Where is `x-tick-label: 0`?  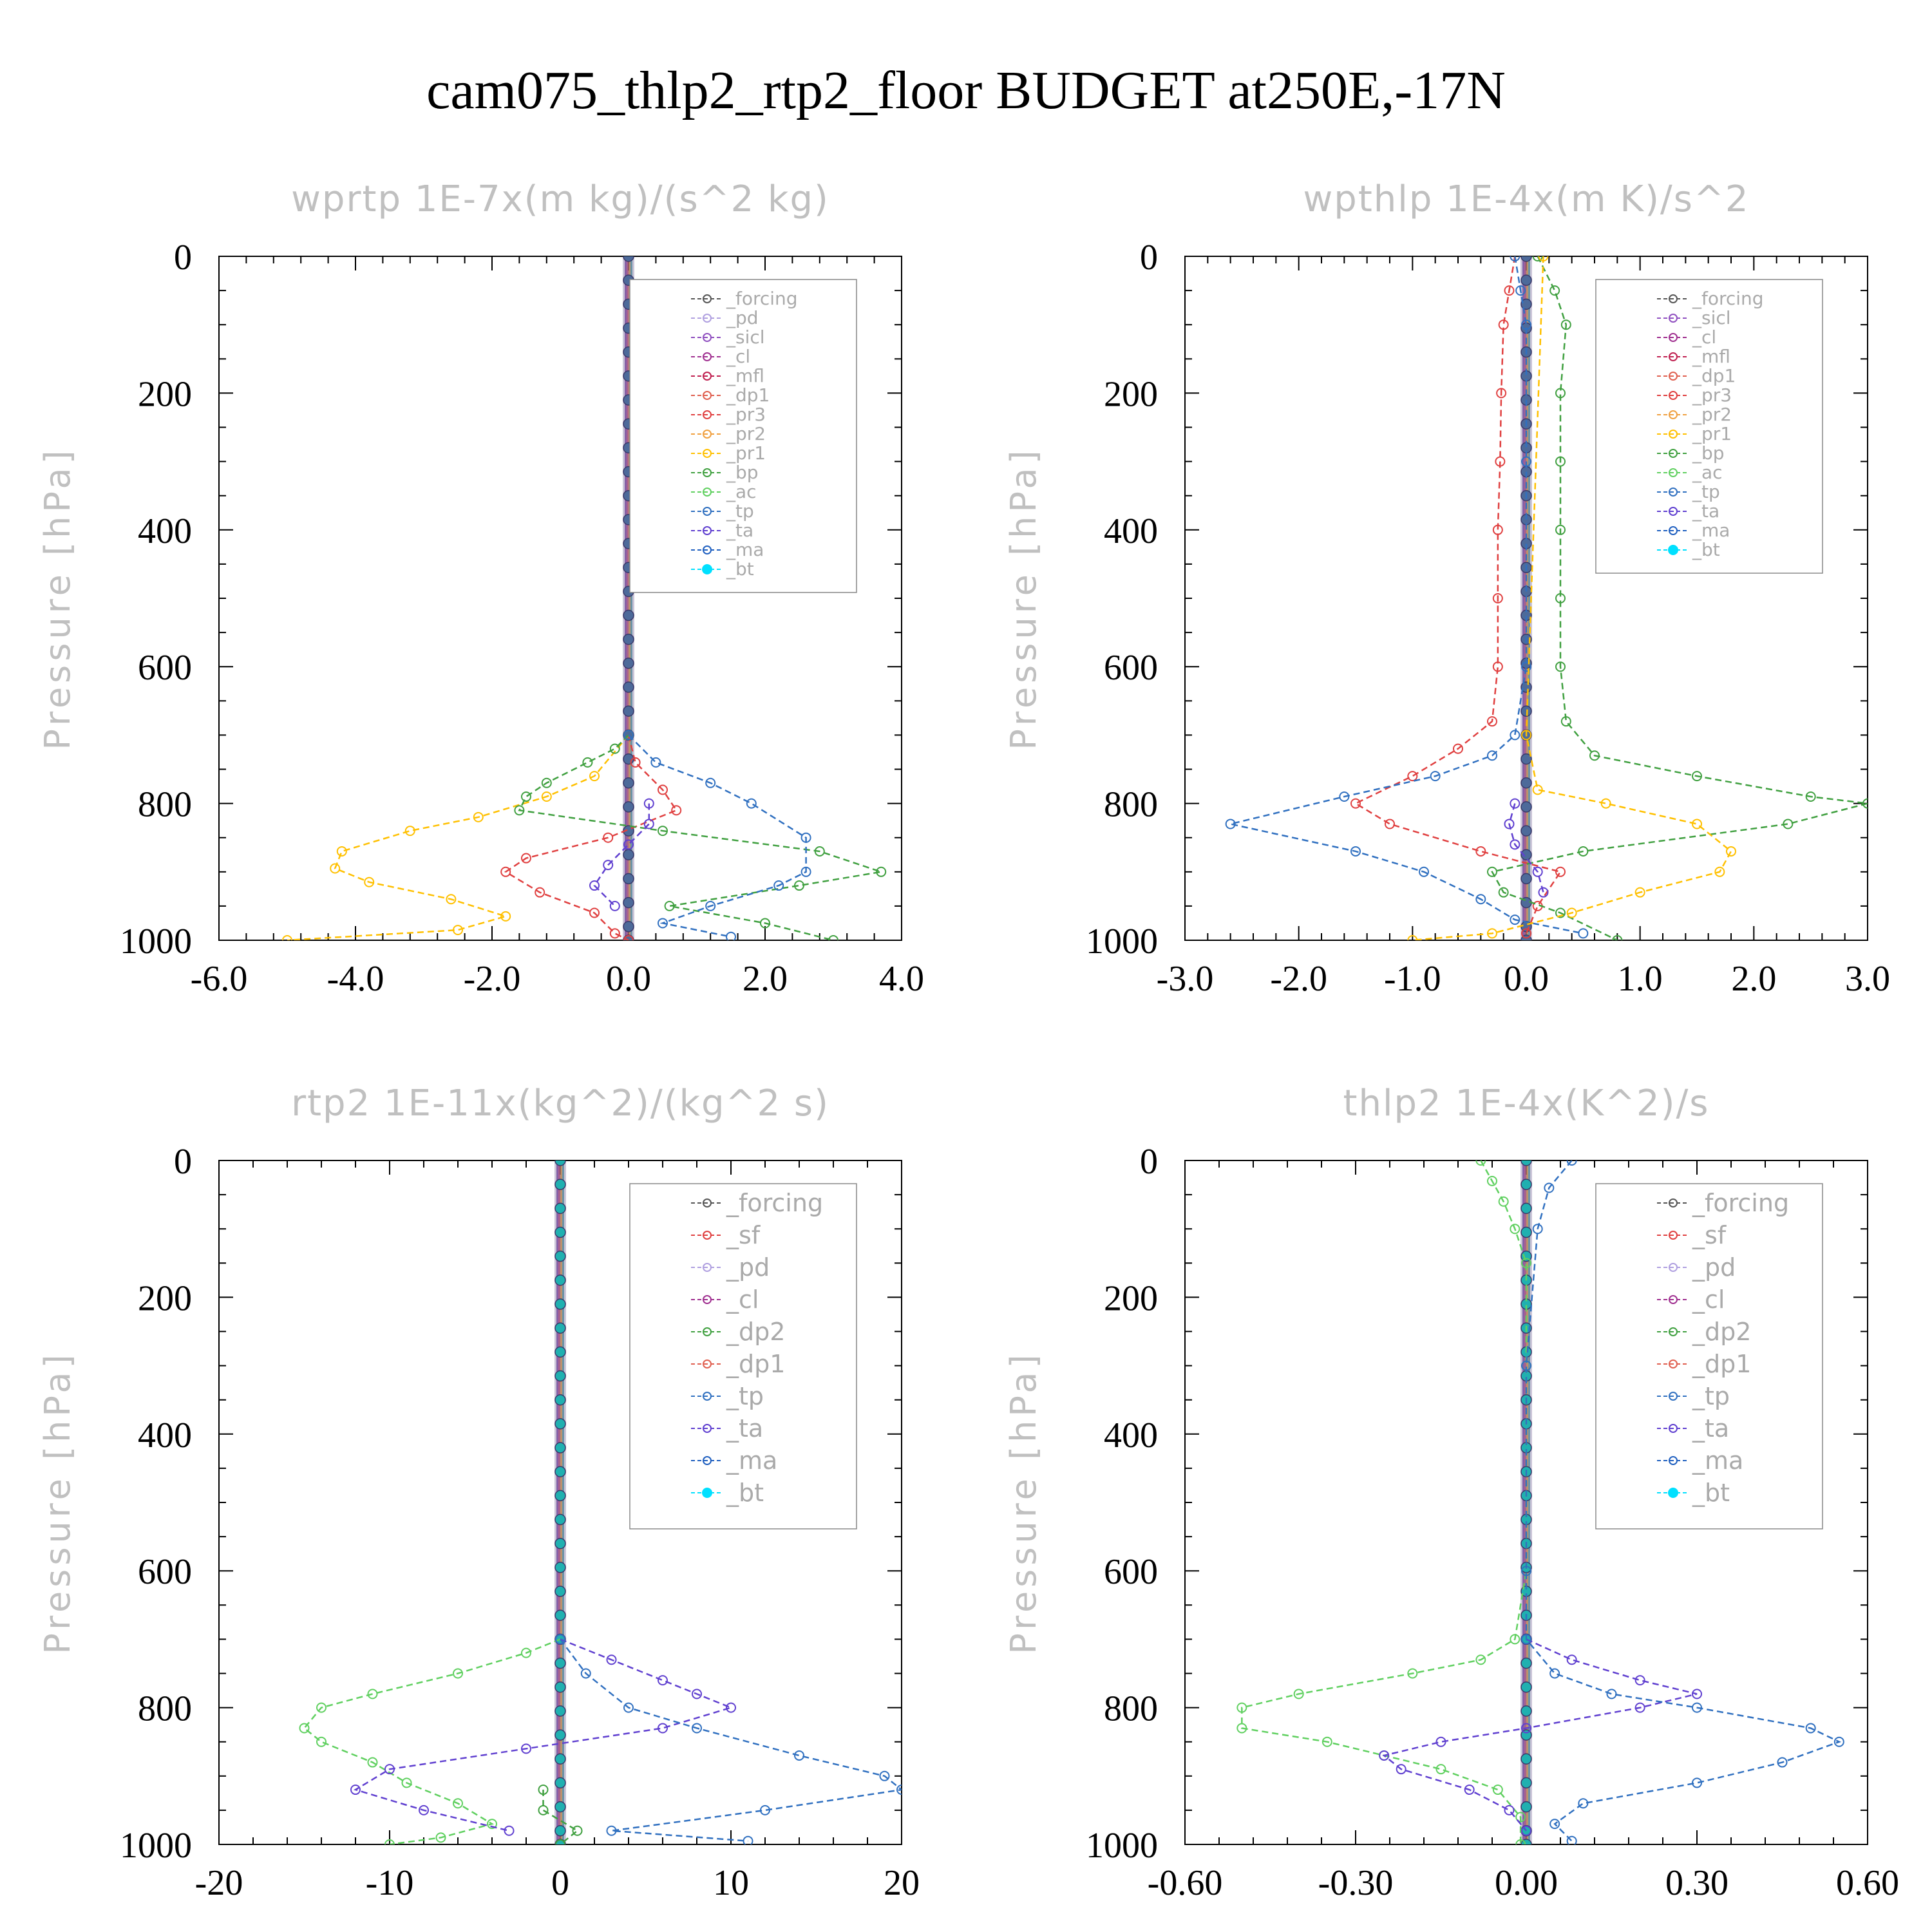
x-tick-label: 0 is located at coordinates (560, 1883).